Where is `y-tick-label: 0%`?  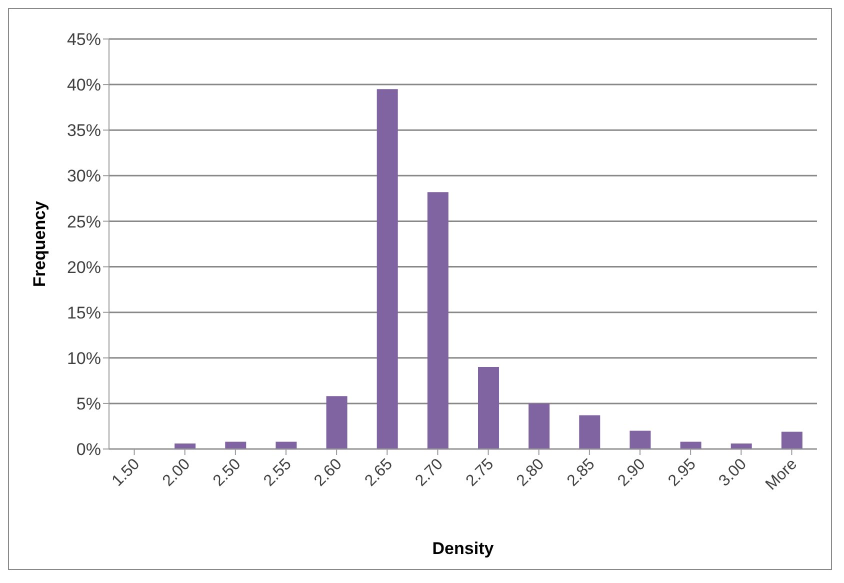
y-tick-label: 0% is located at coordinates (88, 450).